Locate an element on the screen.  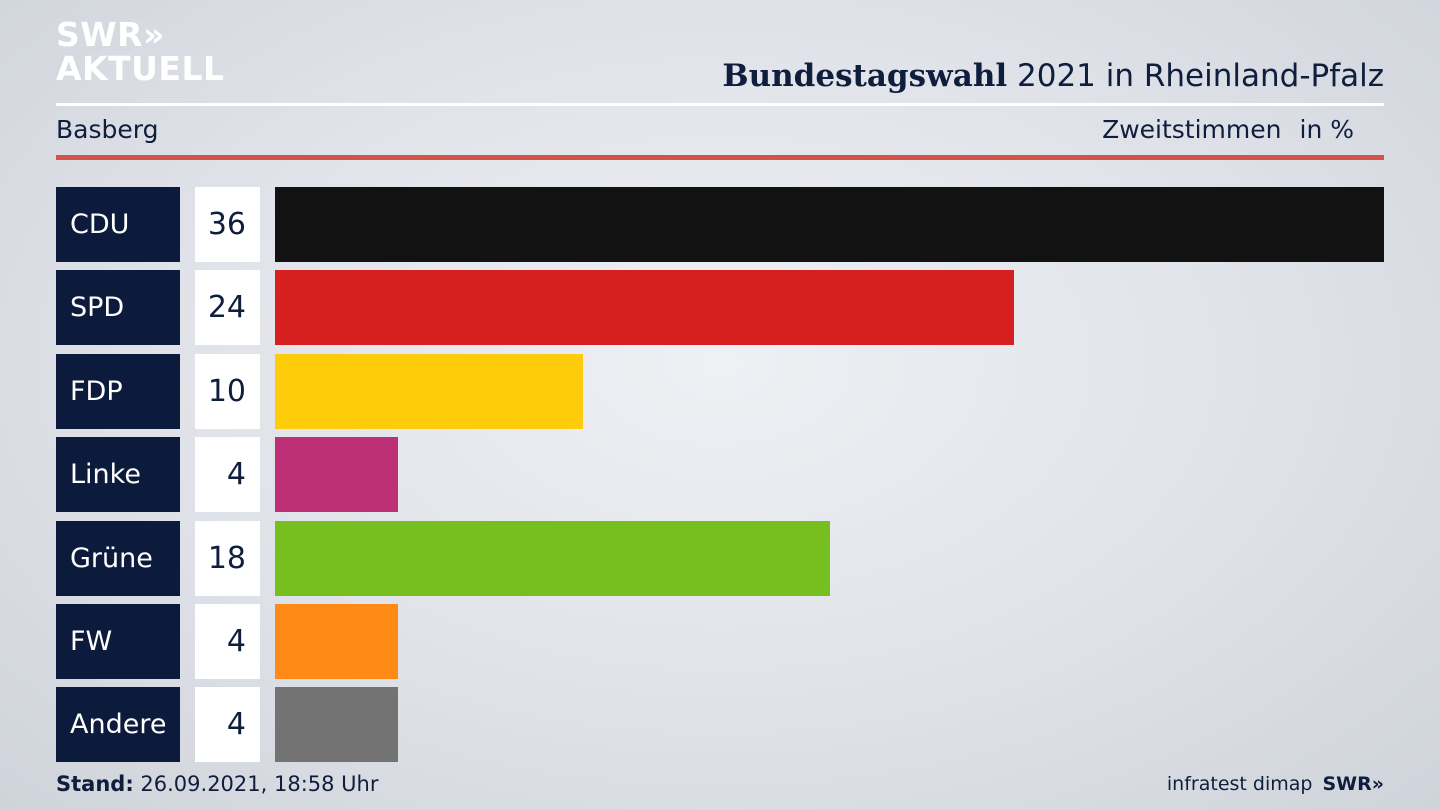
bar-row: FDP 10 is located at coordinates (720, 391).